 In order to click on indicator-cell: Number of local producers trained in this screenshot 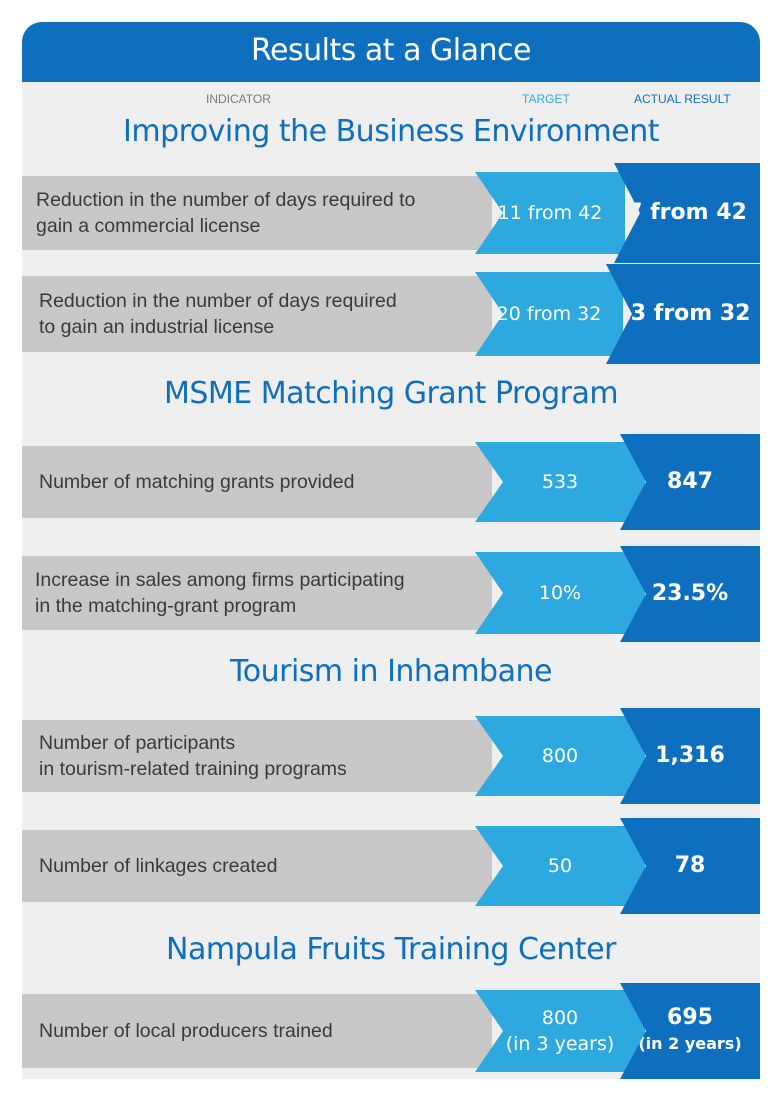, I will do `click(257, 1031)`.